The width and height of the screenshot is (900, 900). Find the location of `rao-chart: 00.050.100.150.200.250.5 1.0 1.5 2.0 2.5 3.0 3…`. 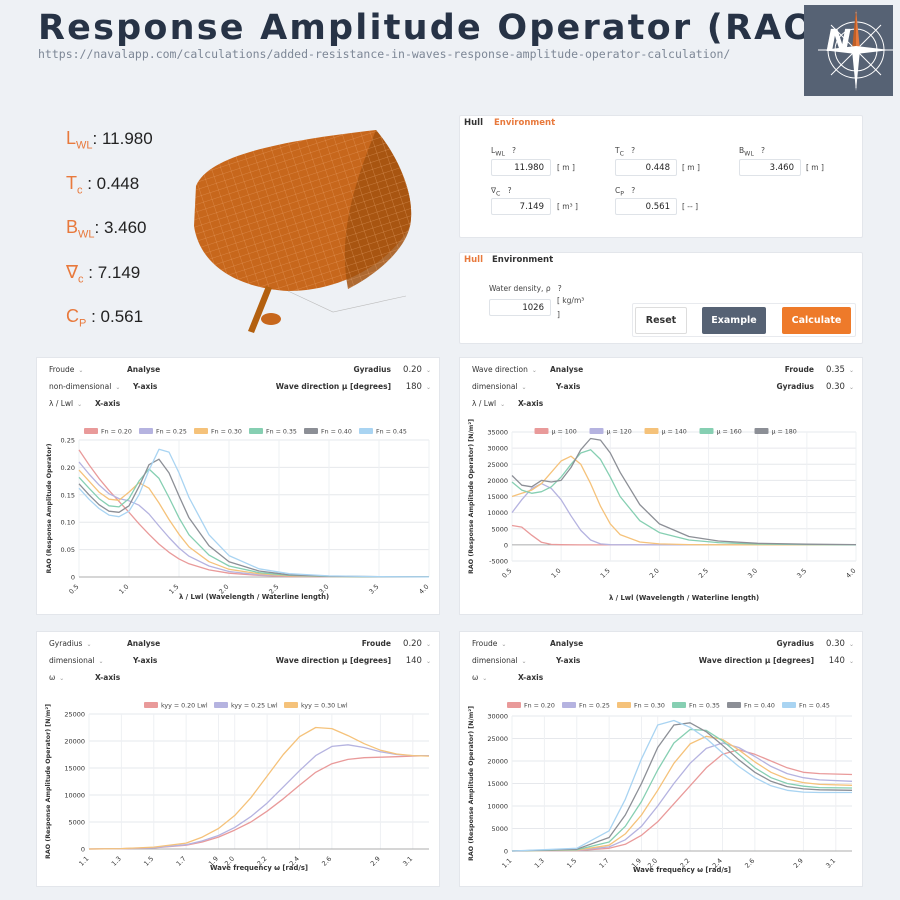

rao-chart: 00.050.100.150.200.250.5 1.0 1.5 2.0 2.5 3.0 3… is located at coordinates (239, 487).